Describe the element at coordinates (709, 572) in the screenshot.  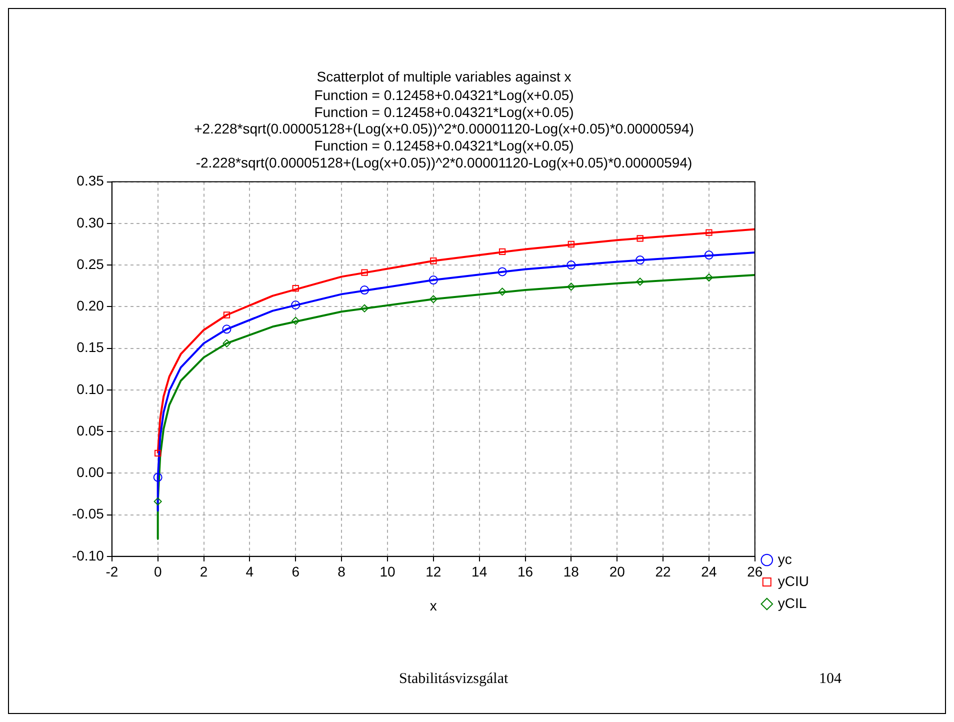
I see `x-tick-label: 24` at that location.